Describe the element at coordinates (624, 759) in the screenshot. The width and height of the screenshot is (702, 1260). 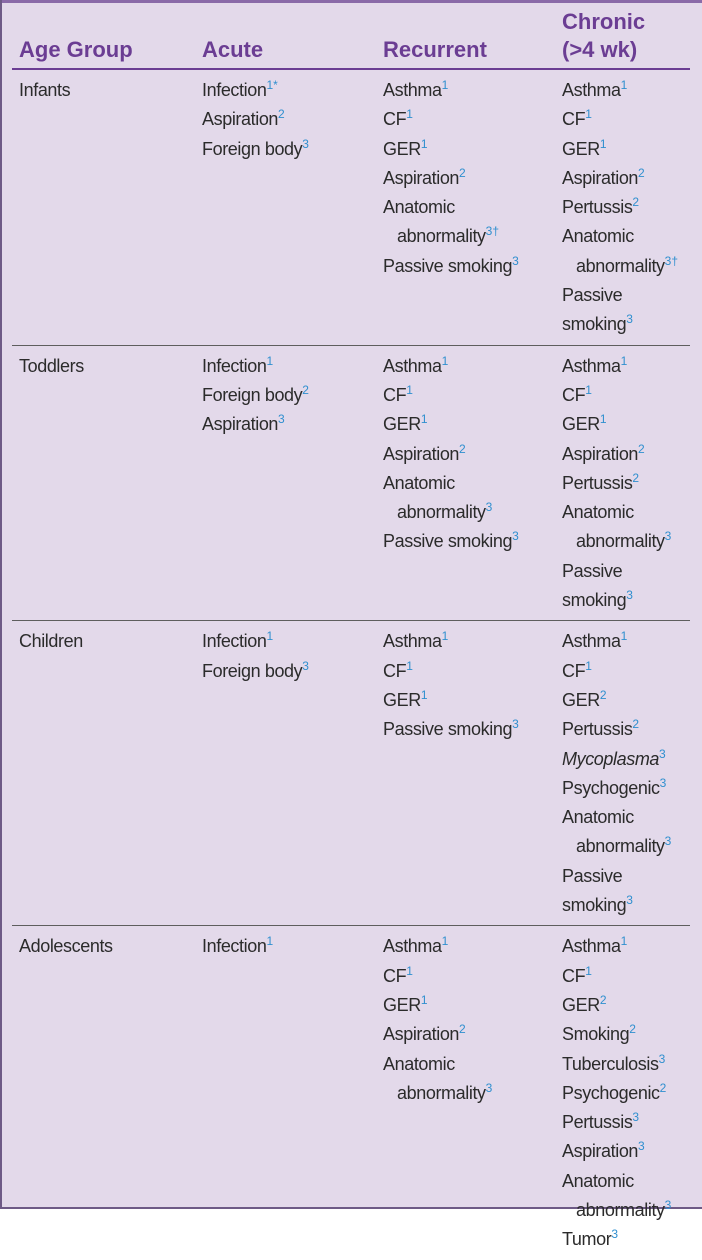
I see `list-item: Mycoplasma3` at that location.